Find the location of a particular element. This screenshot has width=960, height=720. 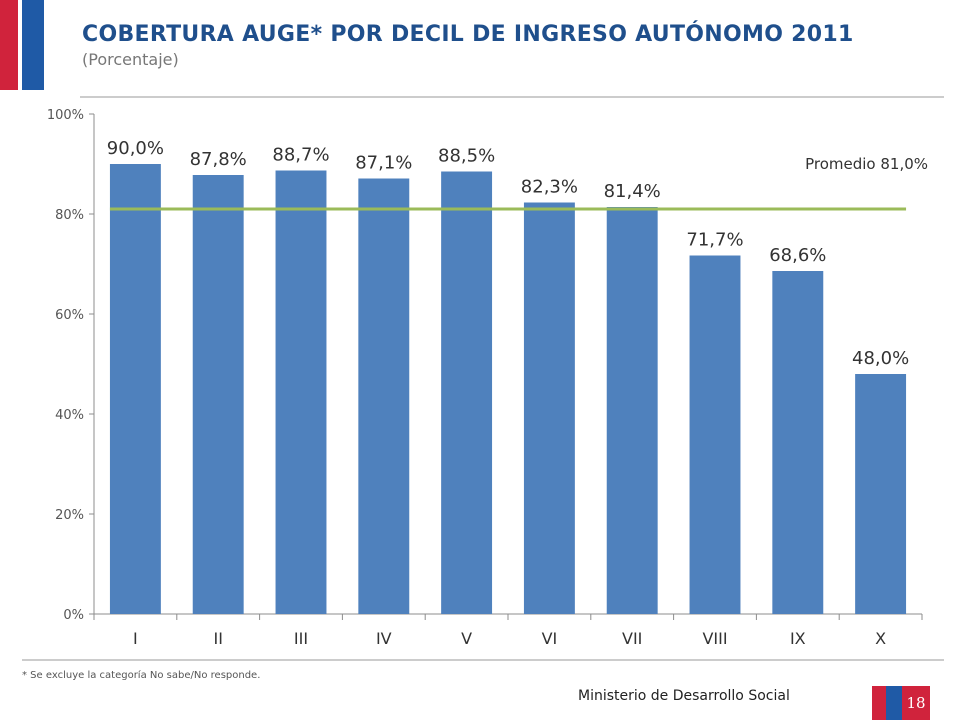

x-tick-label: IV is located at coordinates (384, 638).